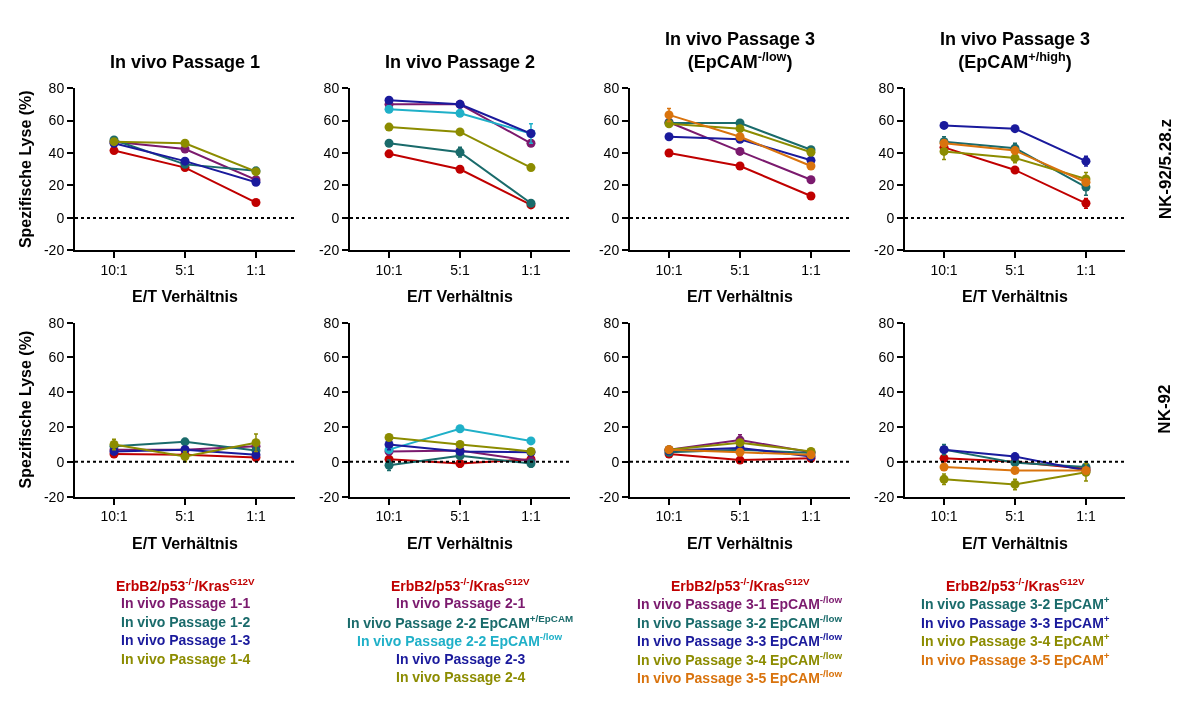 This screenshot has height=702, width=1182. I want to click on text: In vivo Passage 2-4, so click(461, 677).